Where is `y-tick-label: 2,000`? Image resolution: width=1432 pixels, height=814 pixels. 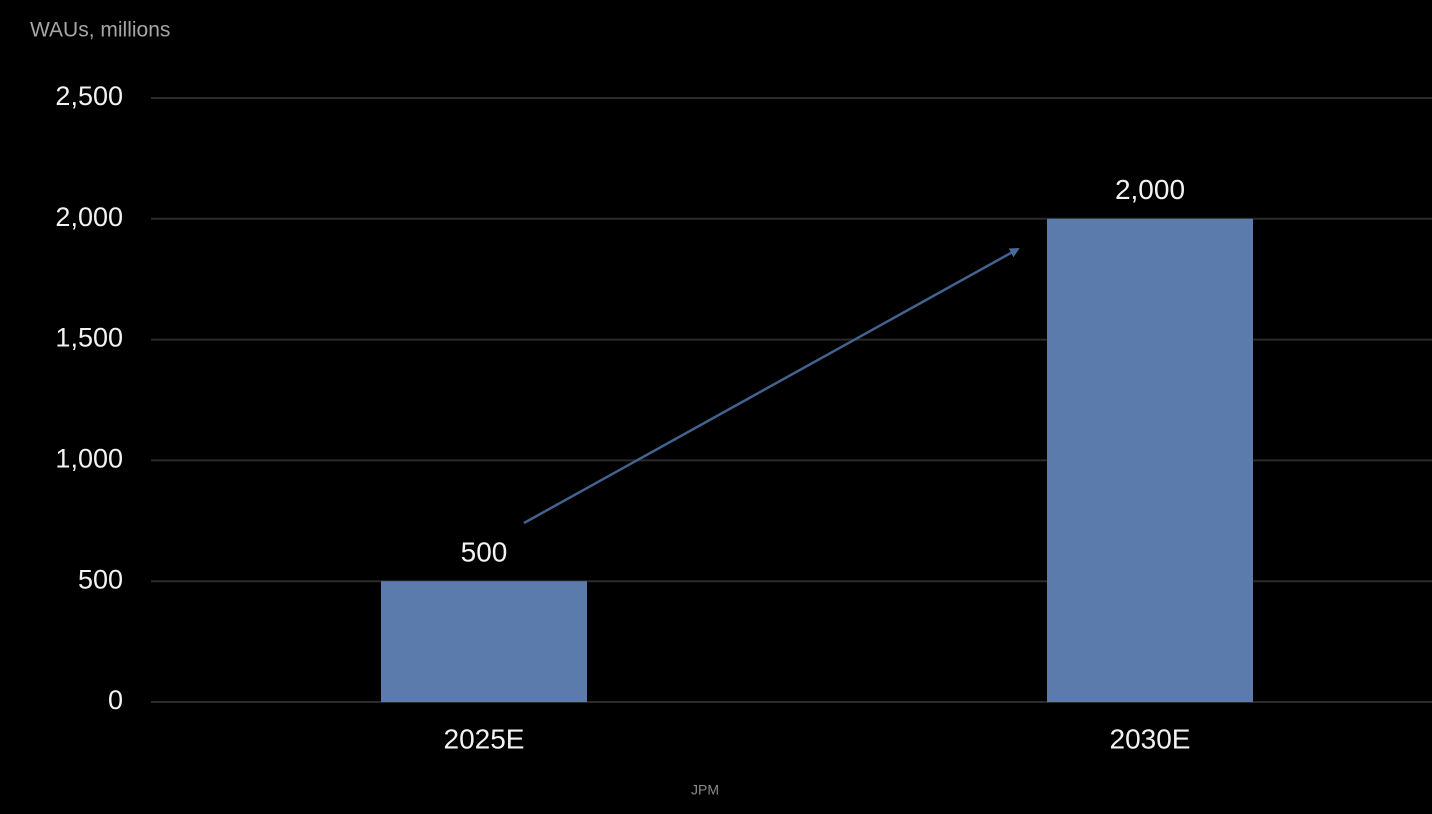 y-tick-label: 2,000 is located at coordinates (89, 217).